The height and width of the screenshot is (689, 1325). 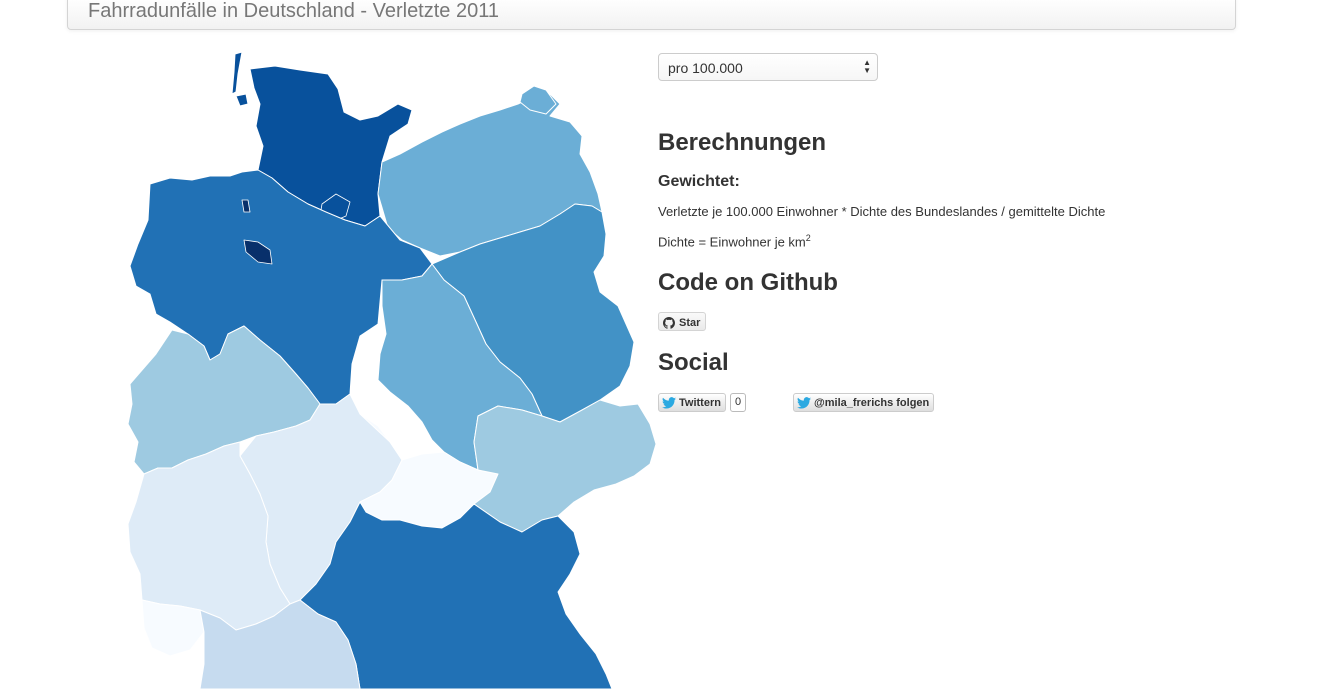 What do you see at coordinates (242, 100) in the screenshot?
I see `island-foehr` at bounding box center [242, 100].